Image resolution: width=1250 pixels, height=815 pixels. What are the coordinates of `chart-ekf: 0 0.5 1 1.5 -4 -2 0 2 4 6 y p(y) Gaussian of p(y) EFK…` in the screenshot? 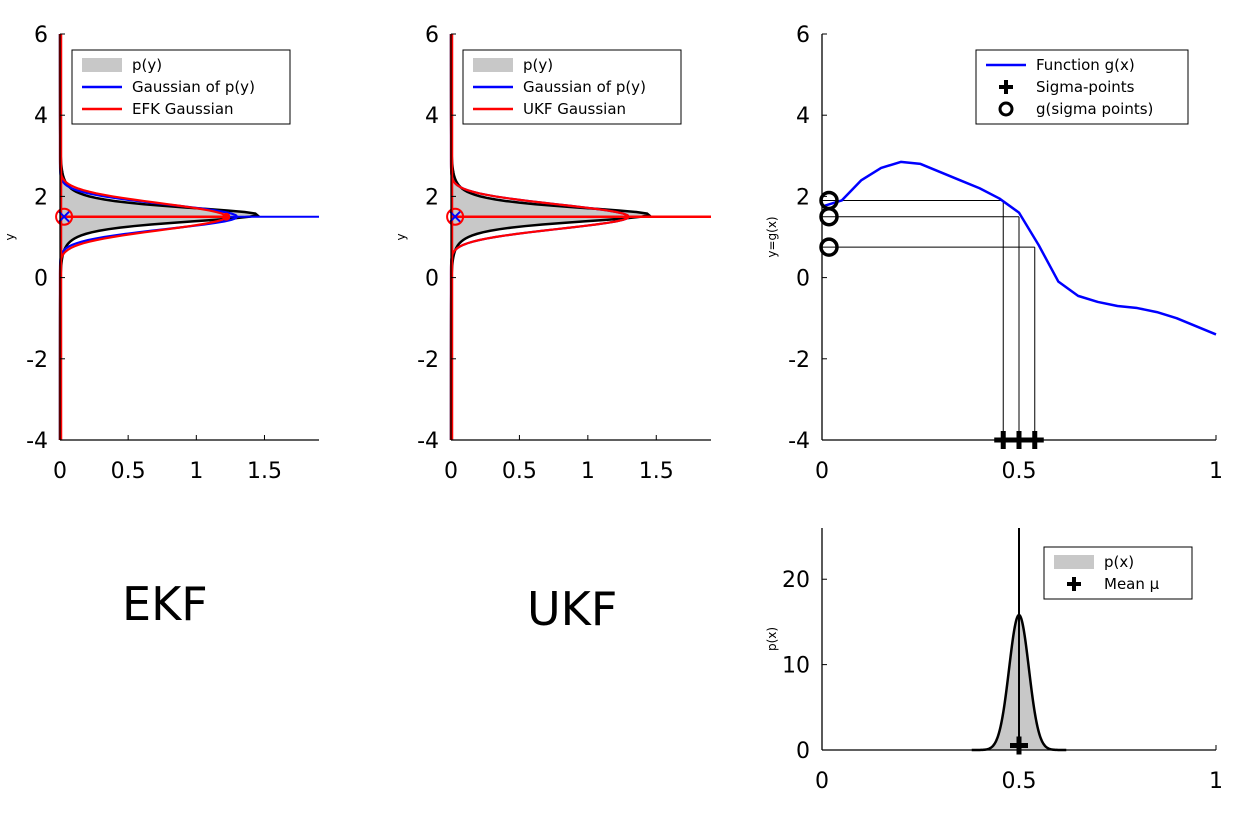 It's located at (161, 253).